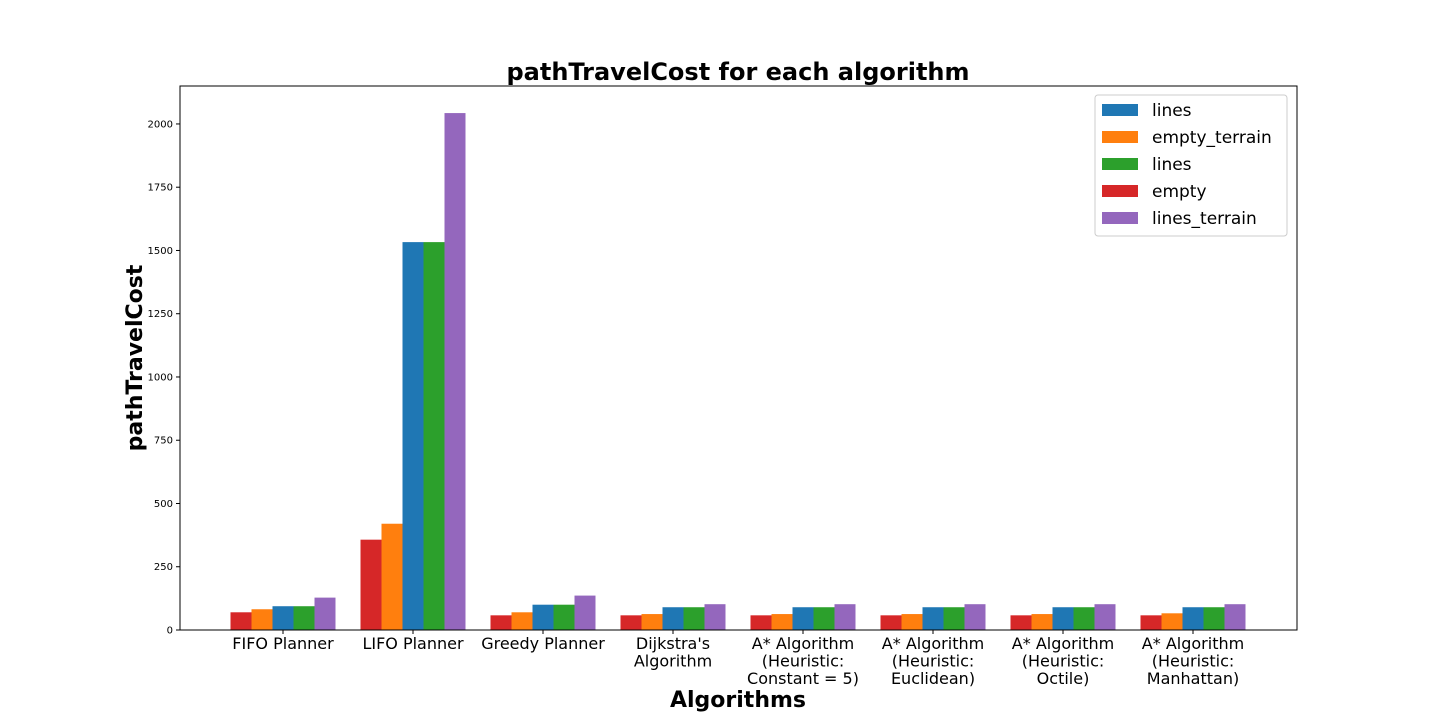 The image size is (1440, 720). I want to click on x-tick-label: A* Algorithm (Heuristic: Euclidean), so click(933, 661).